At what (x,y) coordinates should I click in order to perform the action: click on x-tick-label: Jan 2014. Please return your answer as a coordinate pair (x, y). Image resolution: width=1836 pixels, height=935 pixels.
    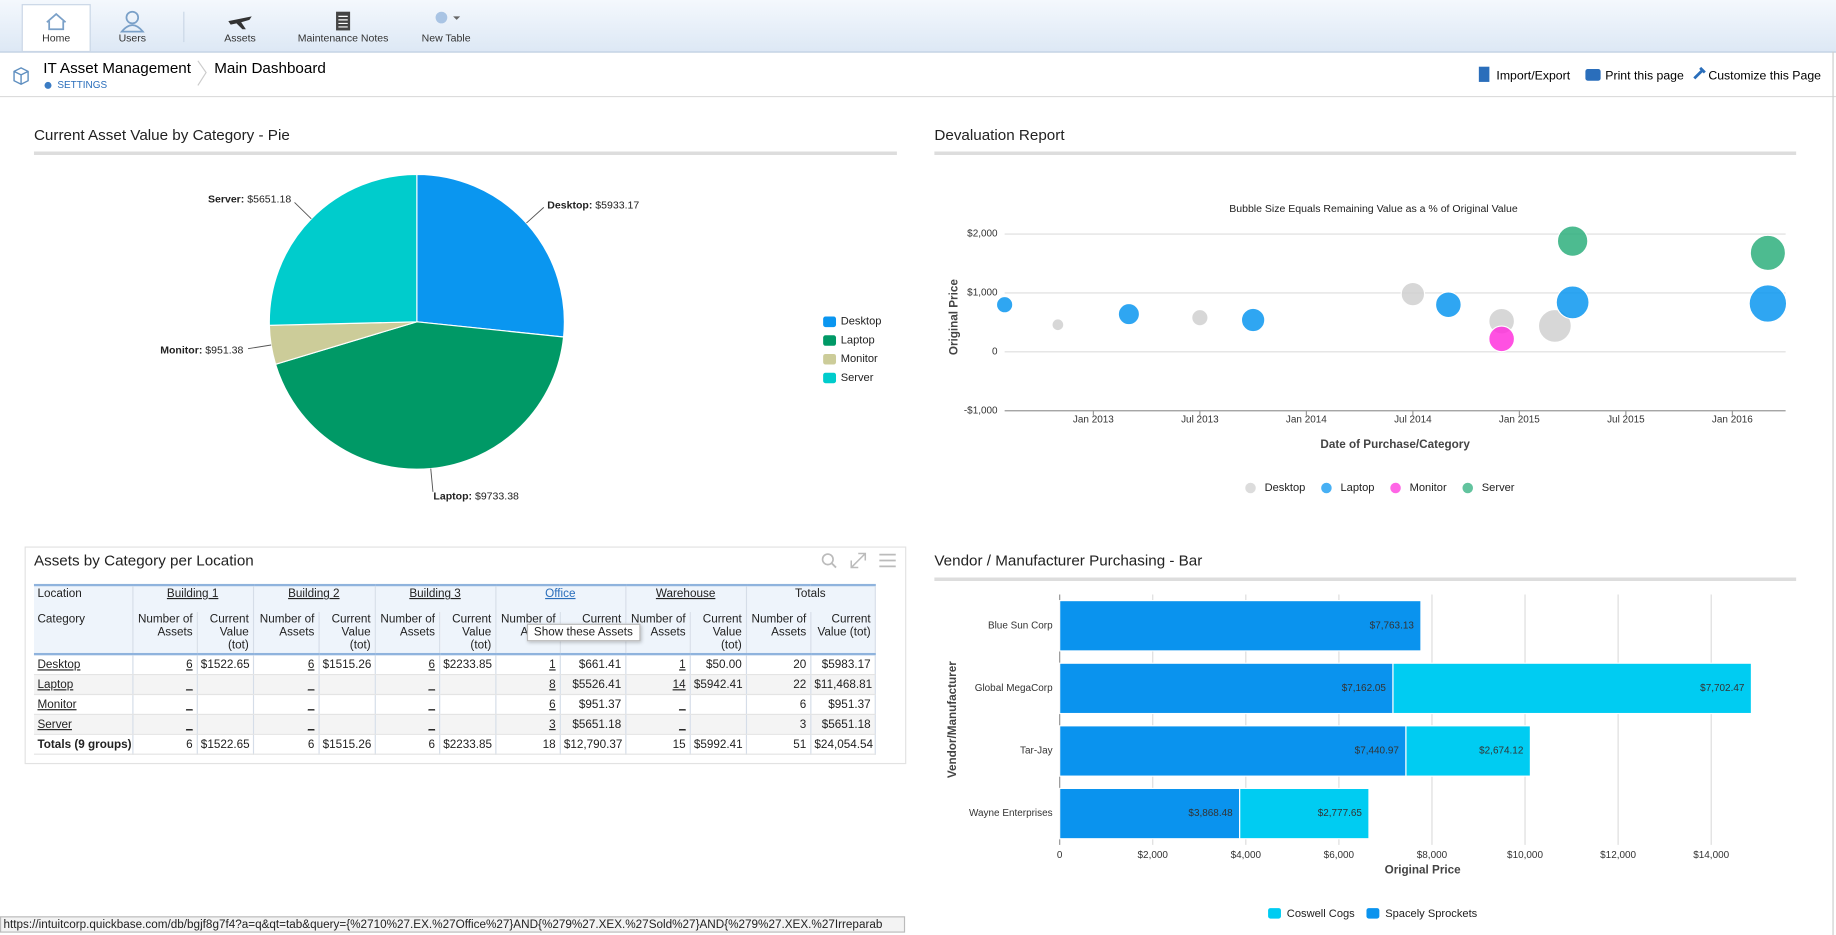
    Looking at the image, I should click on (1306, 420).